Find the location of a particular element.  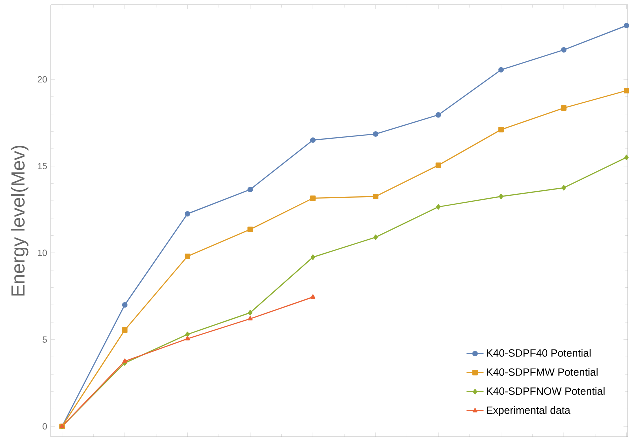

y-tick-label: 10 is located at coordinates (43, 253).